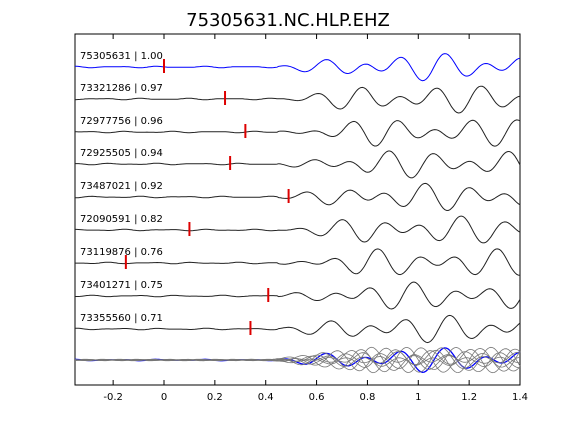  Describe the element at coordinates (121, 153) in the screenshot. I see `trace-label: 72925505 | 0.94` at that location.